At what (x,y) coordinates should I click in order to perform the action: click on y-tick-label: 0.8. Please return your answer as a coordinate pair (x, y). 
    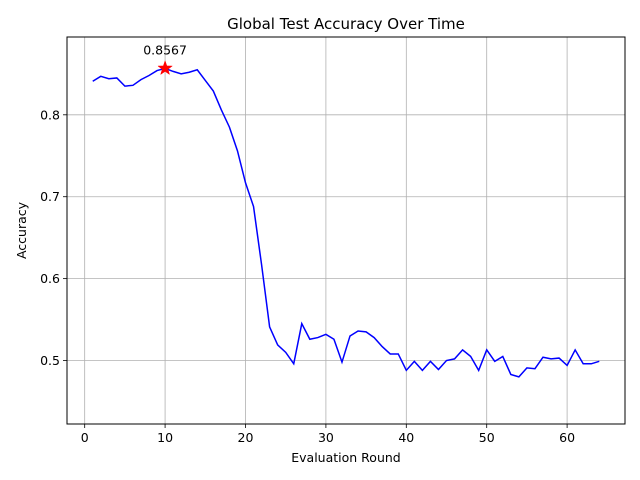
    Looking at the image, I should click on (50, 114).